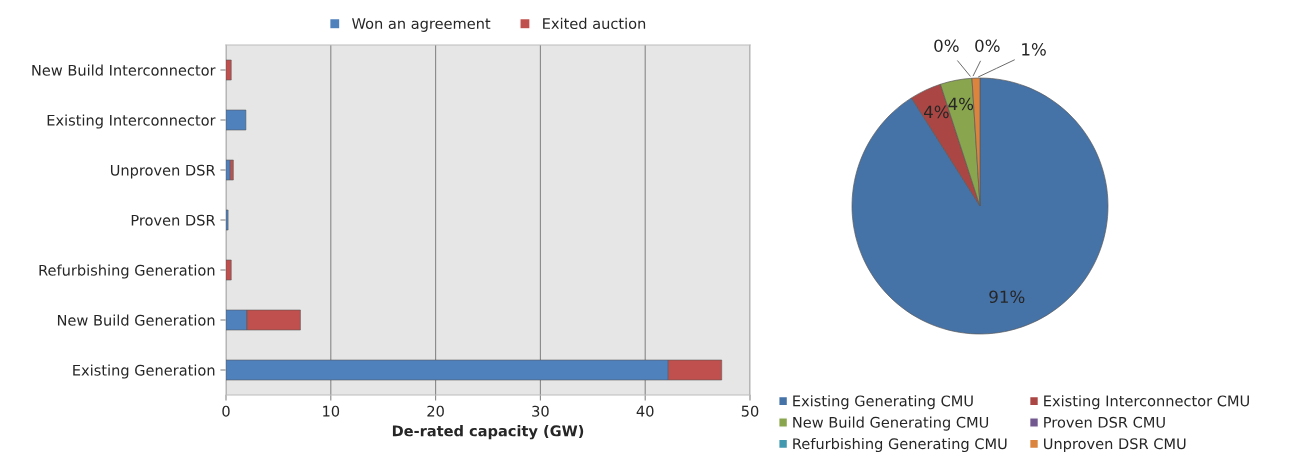  What do you see at coordinates (645, 411) in the screenshot?
I see `x-tick-label: 40` at bounding box center [645, 411].